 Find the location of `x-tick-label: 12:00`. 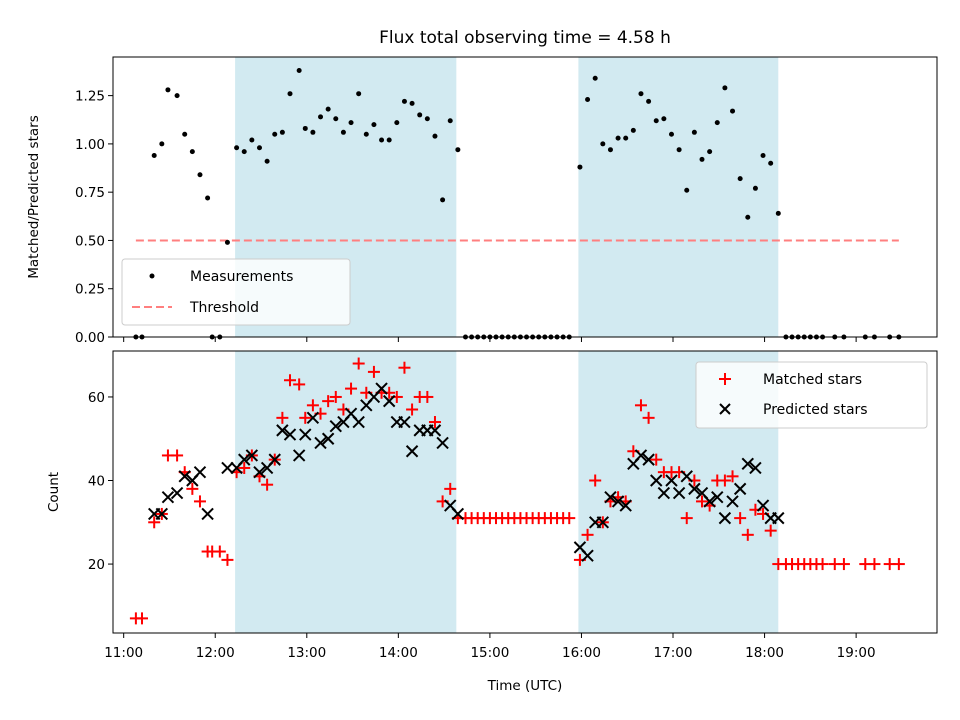

x-tick-label: 12:00 is located at coordinates (215, 653).